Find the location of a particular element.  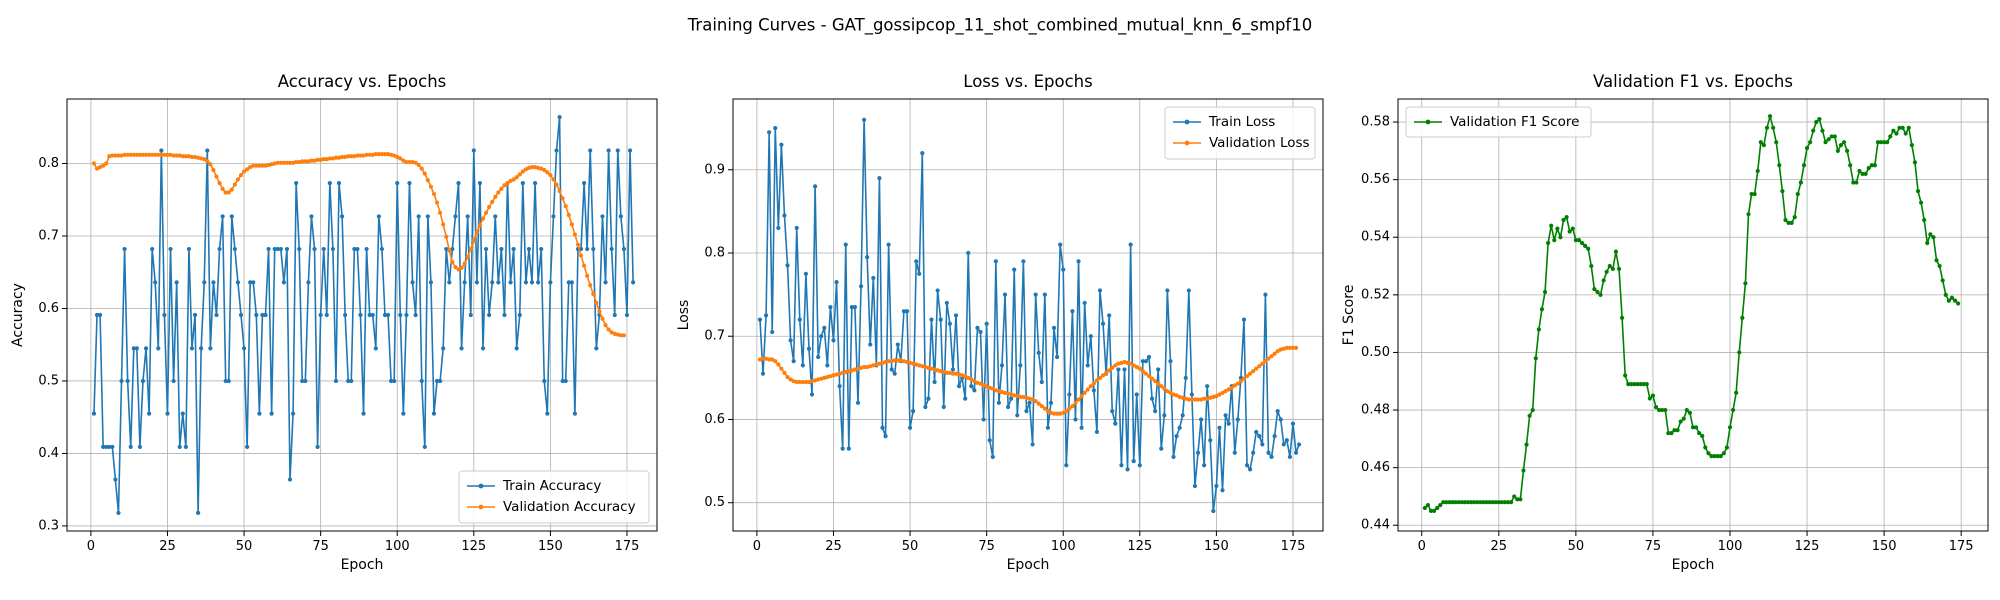

y-tick-label: 0.8 is located at coordinates (48, 163).